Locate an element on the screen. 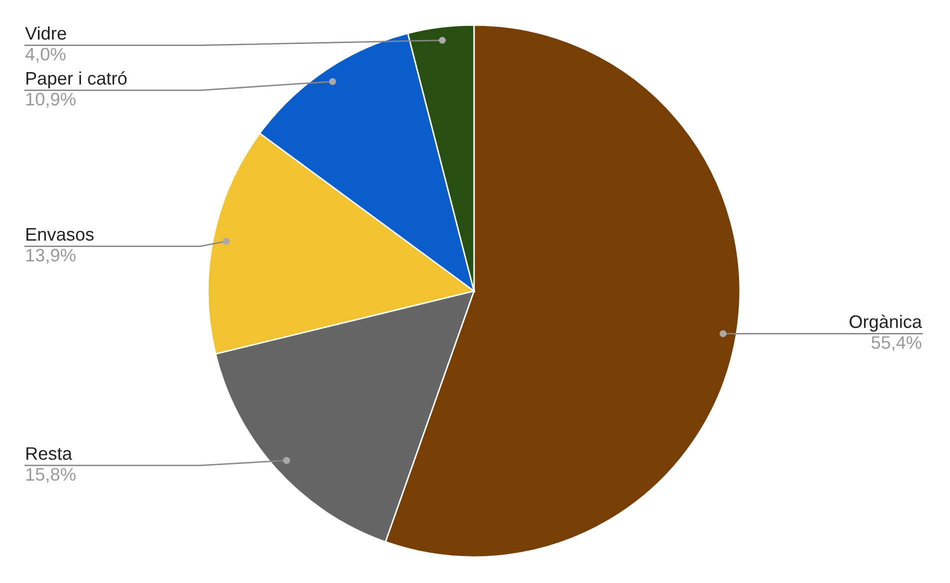 The image size is (950, 583). data-label: 13,9% is located at coordinates (51, 256).